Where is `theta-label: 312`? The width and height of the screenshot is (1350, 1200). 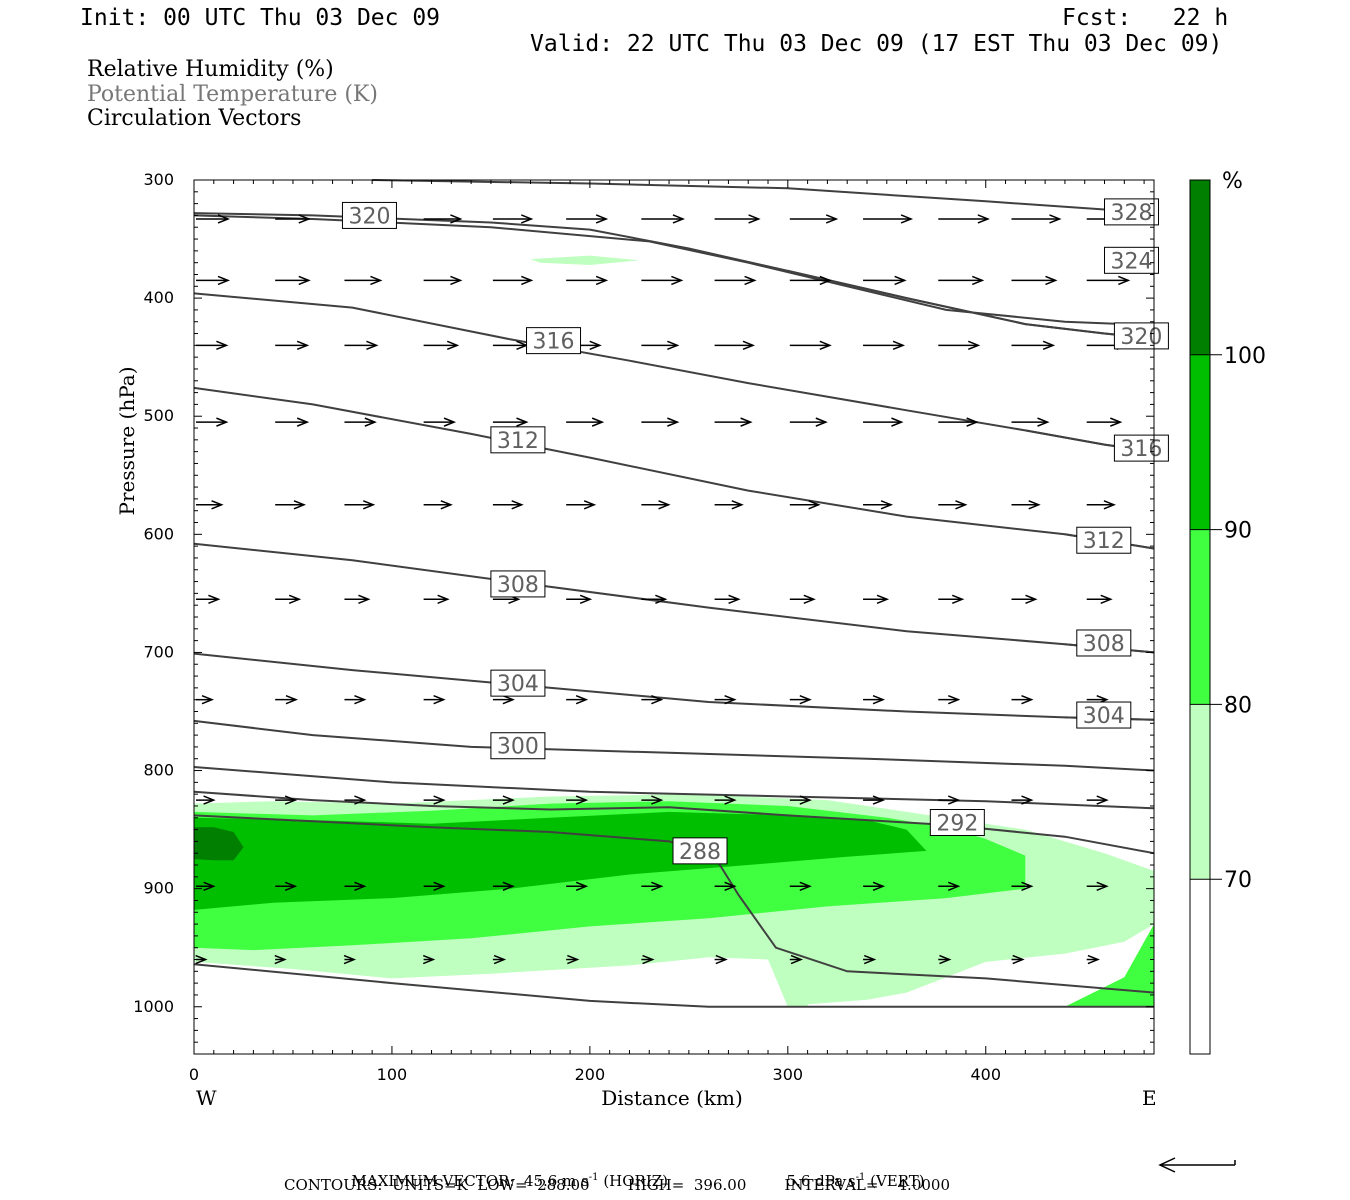
theta-label: 312 is located at coordinates (518, 441).